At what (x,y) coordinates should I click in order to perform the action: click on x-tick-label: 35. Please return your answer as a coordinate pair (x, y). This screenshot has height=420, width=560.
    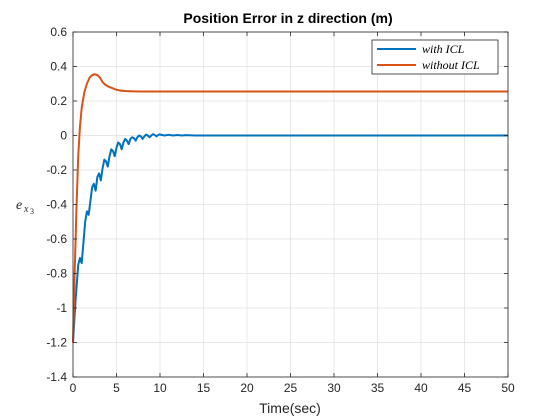
    Looking at the image, I should click on (378, 388).